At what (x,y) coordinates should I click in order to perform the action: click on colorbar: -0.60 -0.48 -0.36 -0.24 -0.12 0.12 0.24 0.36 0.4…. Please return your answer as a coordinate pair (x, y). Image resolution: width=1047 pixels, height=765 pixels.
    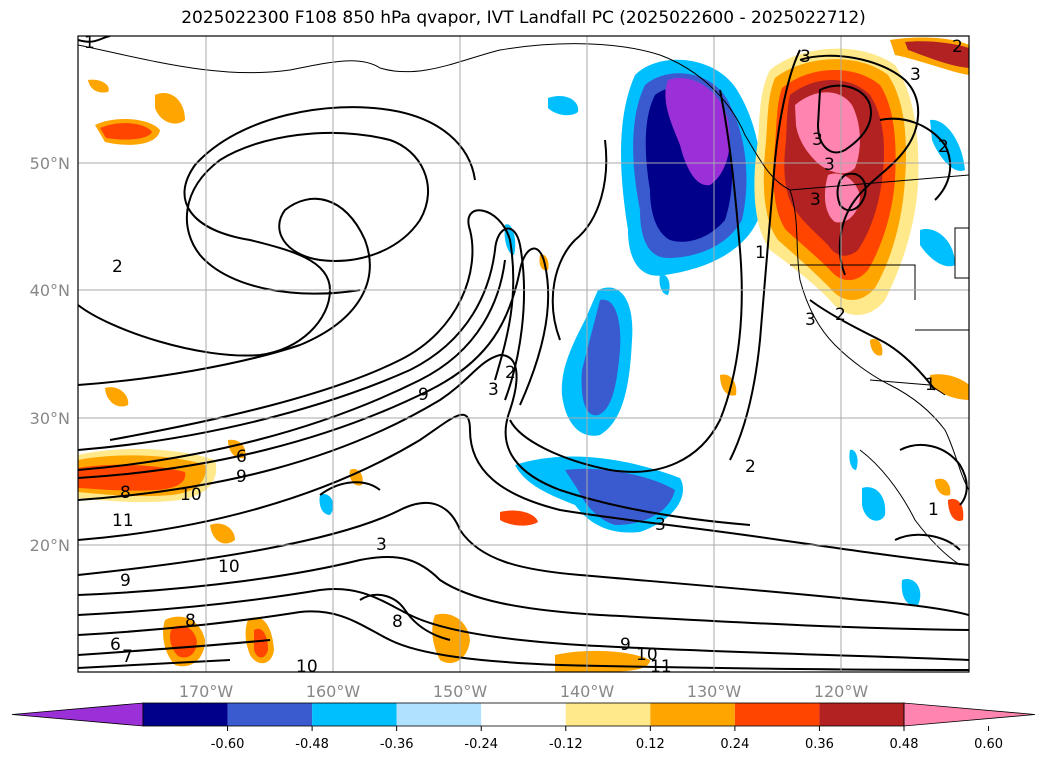
    Looking at the image, I should click on (523, 727).